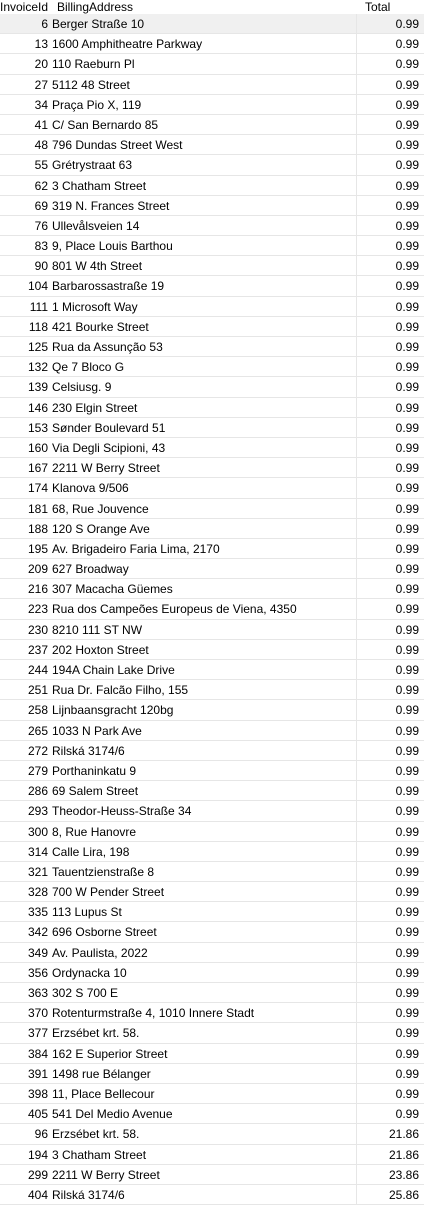 This screenshot has width=424, height=1221. Describe the element at coordinates (212, 24) in the screenshot. I see `table-row: 6 Berger Straße 10 0.99` at that location.